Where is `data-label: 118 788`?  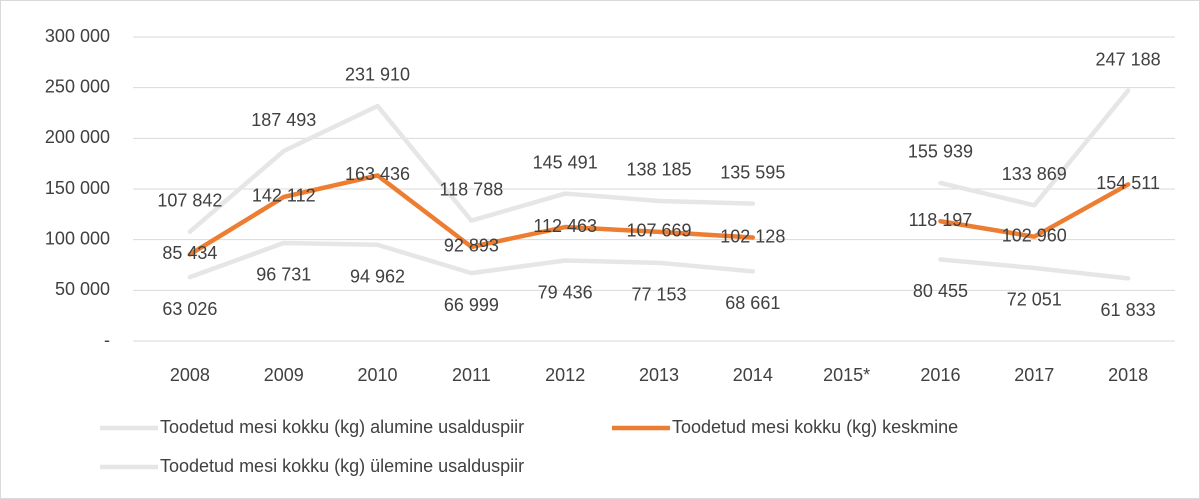 data-label: 118 788 is located at coordinates (471, 189).